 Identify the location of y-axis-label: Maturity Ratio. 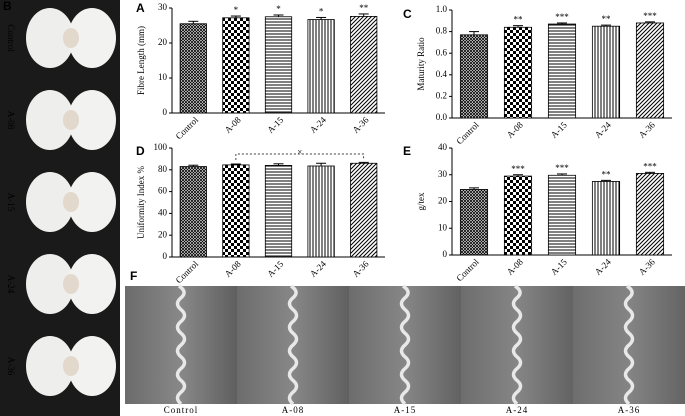
(421, 64).